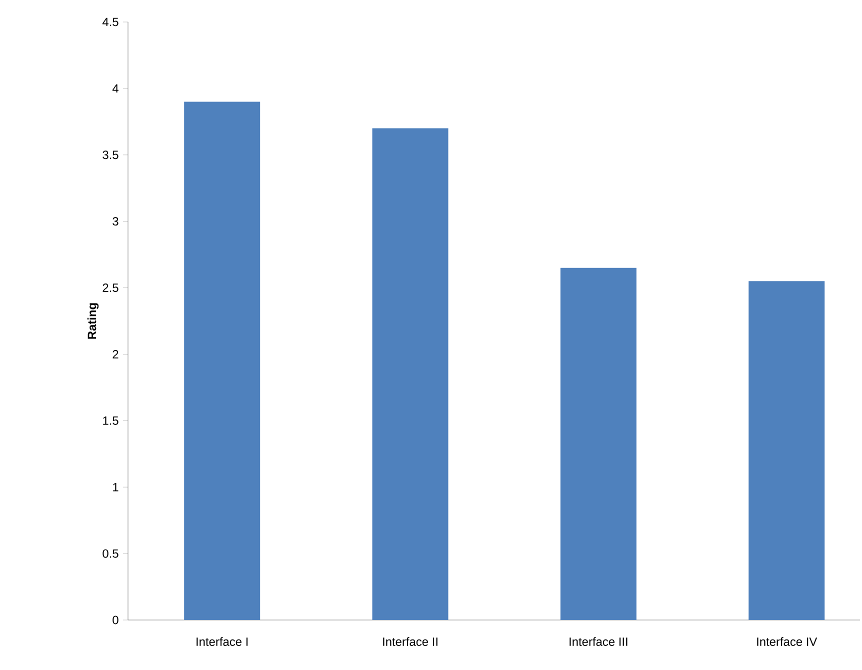  What do you see at coordinates (110, 155) in the screenshot?
I see `y-tick-label: 3.5` at bounding box center [110, 155].